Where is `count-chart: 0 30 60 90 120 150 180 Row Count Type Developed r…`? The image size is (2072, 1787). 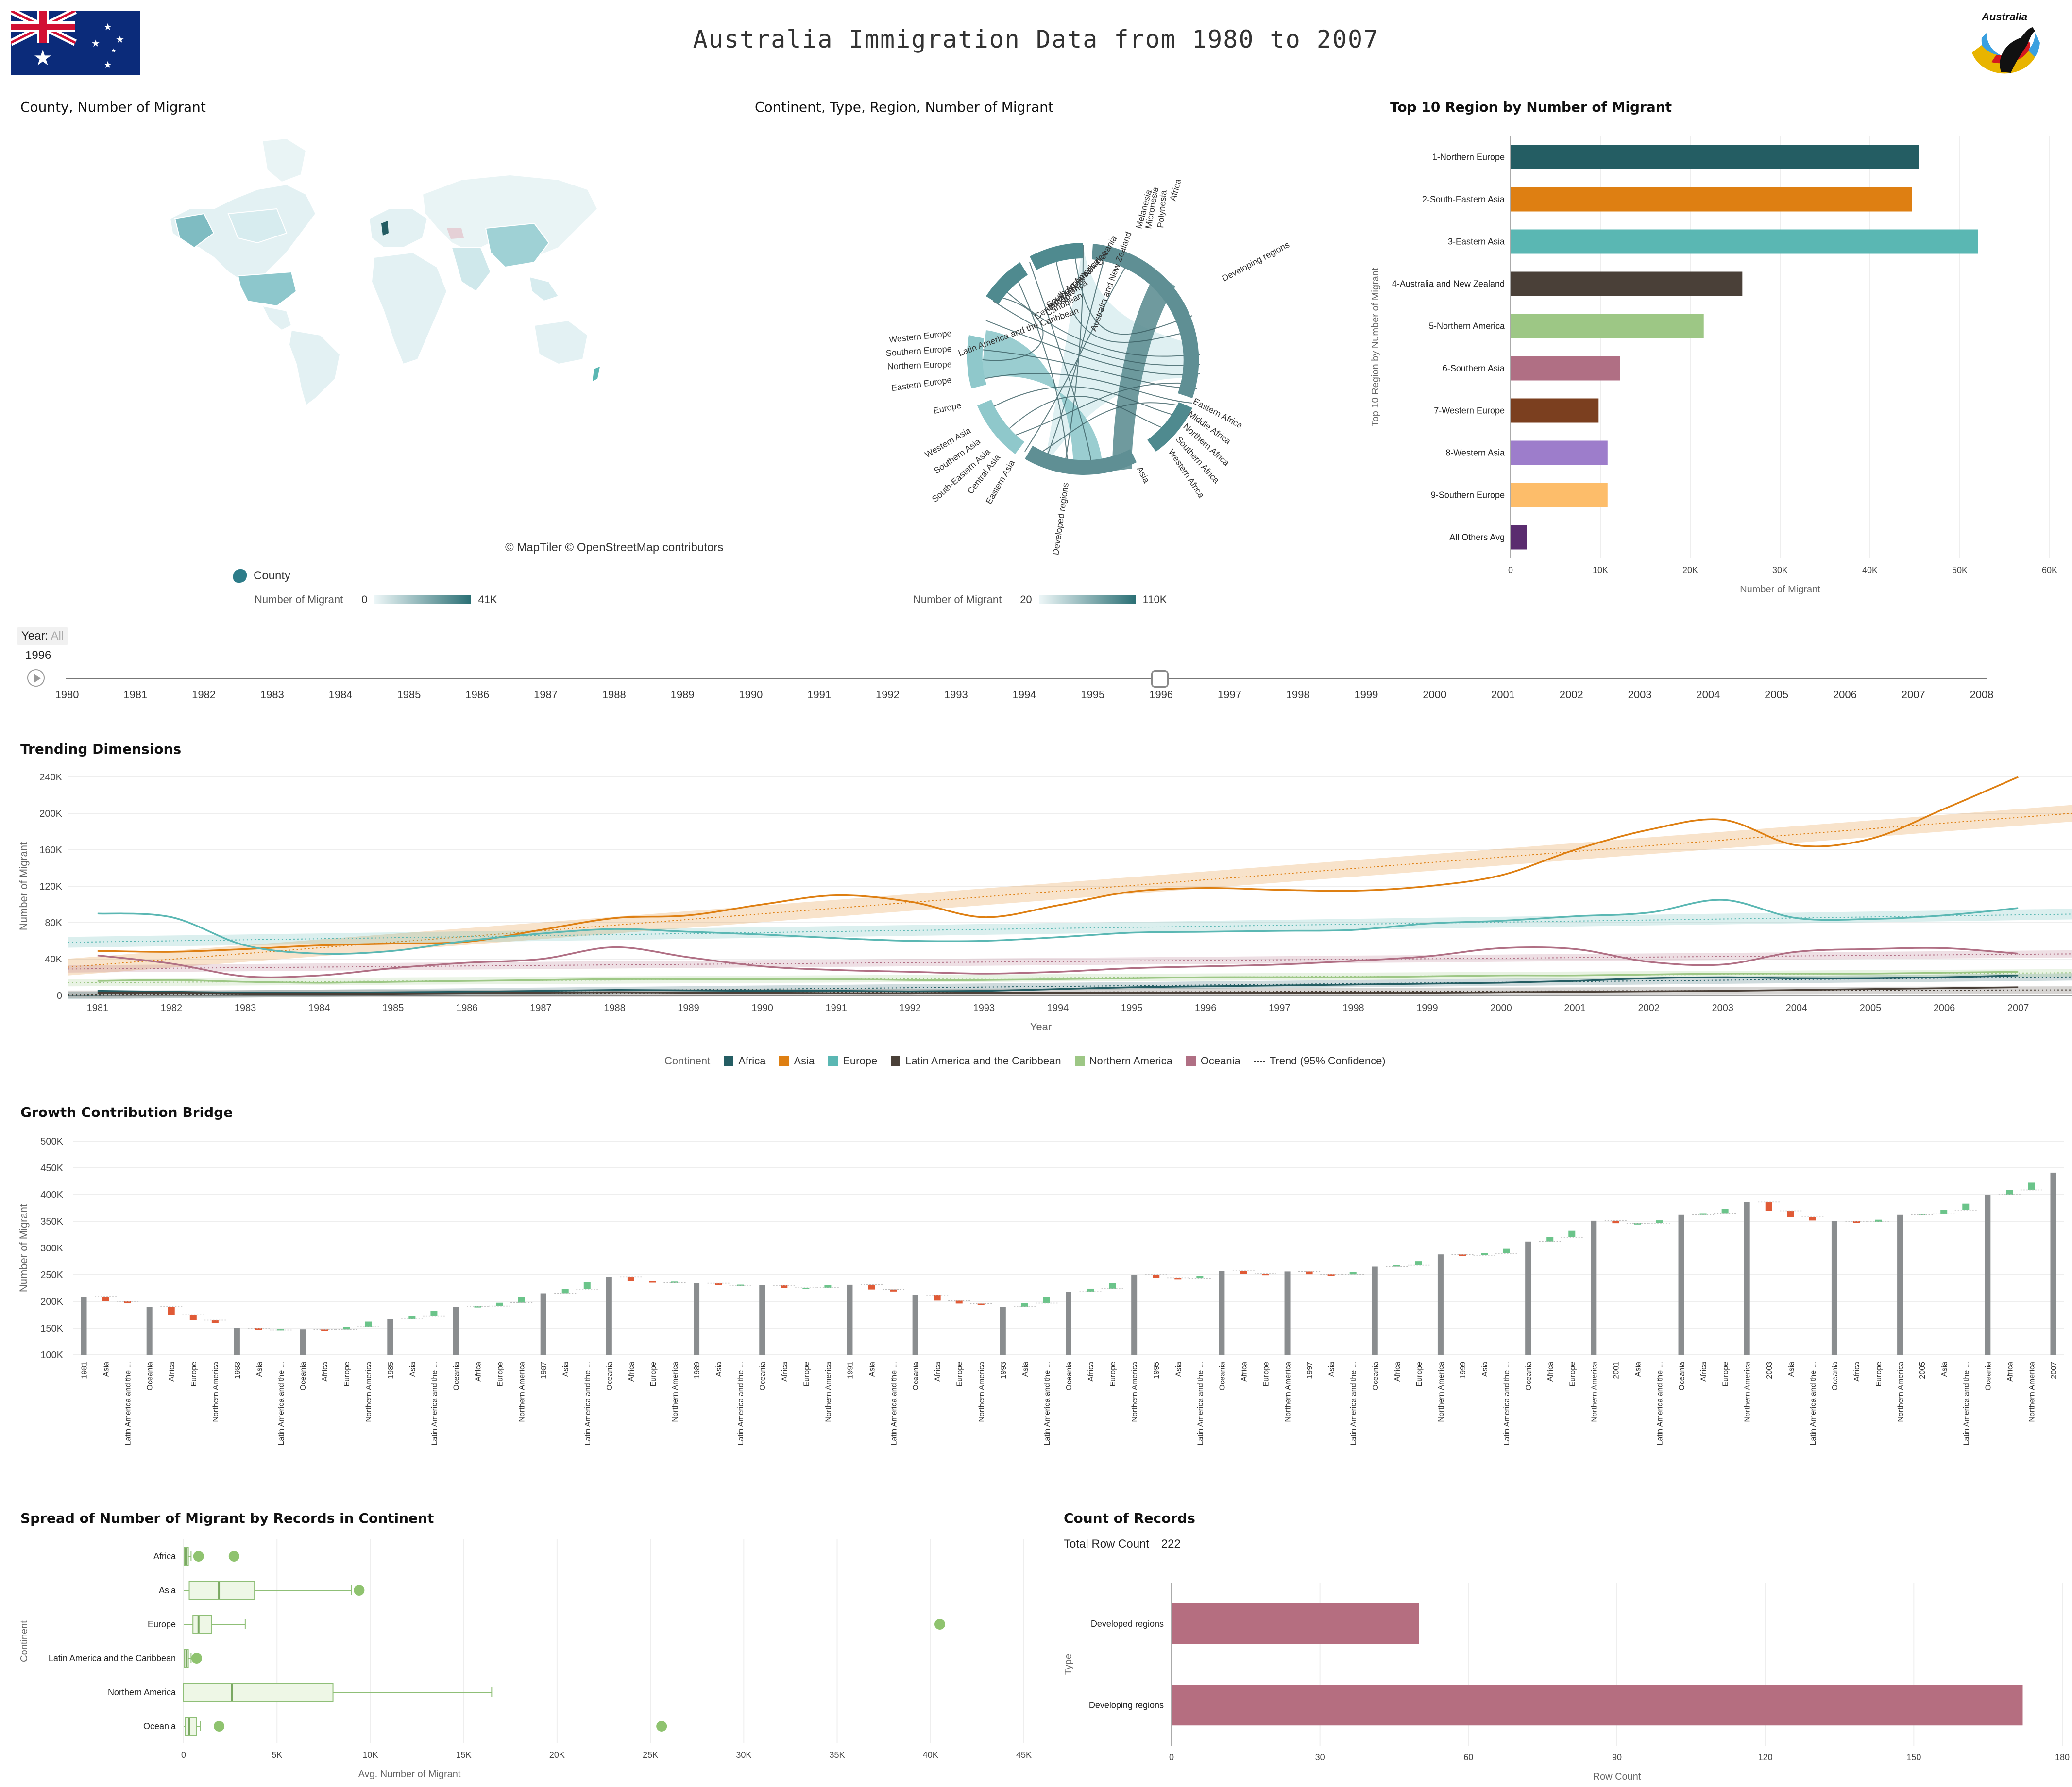 count-chart: 0 30 60 90 120 150 180 Row Count Type Developed r… is located at coordinates (1558, 1673).